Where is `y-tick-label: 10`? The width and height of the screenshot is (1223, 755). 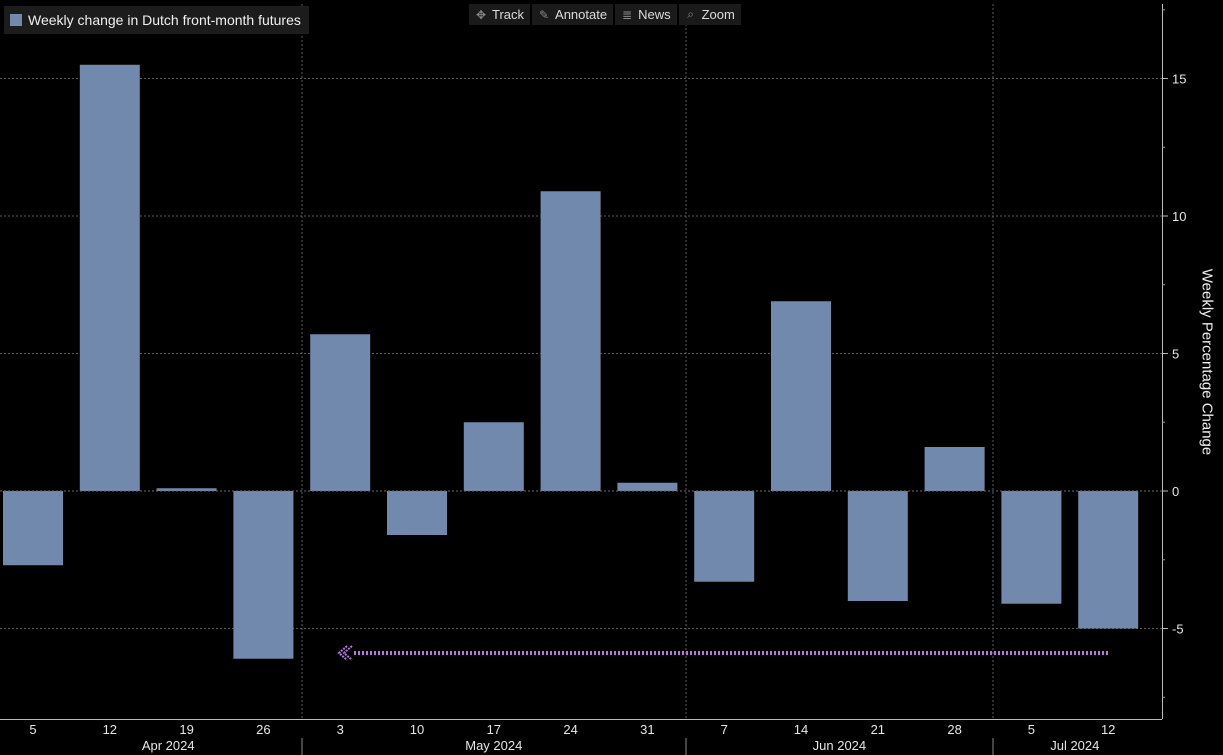 y-tick-label: 10 is located at coordinates (1179, 216).